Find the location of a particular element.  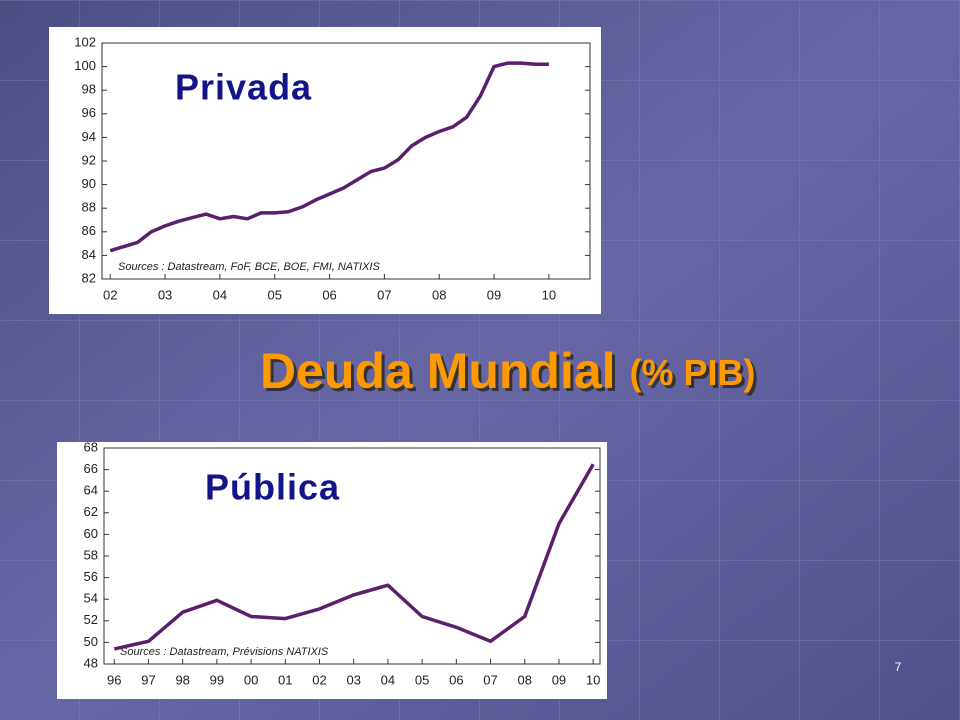

slide-title-main: Deuda Mundial is located at coordinates (438, 371).